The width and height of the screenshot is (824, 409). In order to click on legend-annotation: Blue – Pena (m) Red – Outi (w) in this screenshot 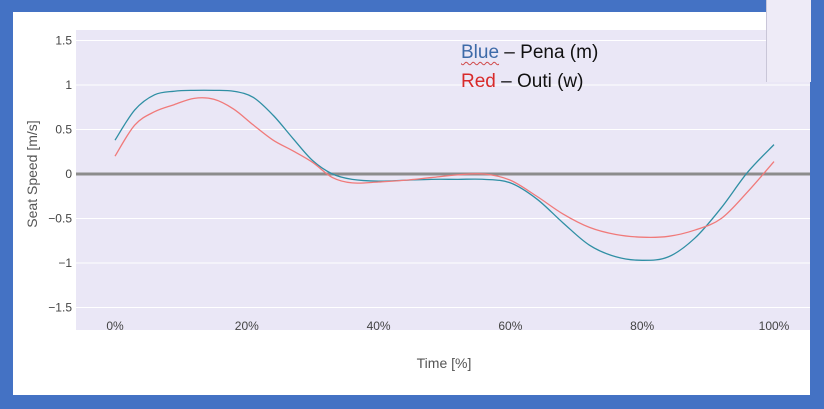, I will do `click(529, 67)`.